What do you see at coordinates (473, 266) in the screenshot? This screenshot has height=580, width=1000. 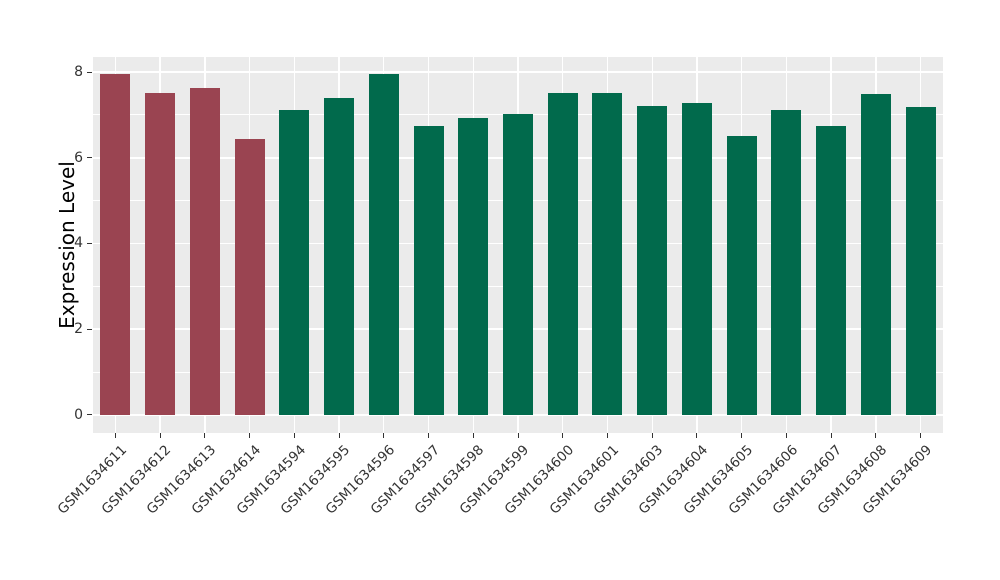 I see `bar-GSM1634598` at bounding box center [473, 266].